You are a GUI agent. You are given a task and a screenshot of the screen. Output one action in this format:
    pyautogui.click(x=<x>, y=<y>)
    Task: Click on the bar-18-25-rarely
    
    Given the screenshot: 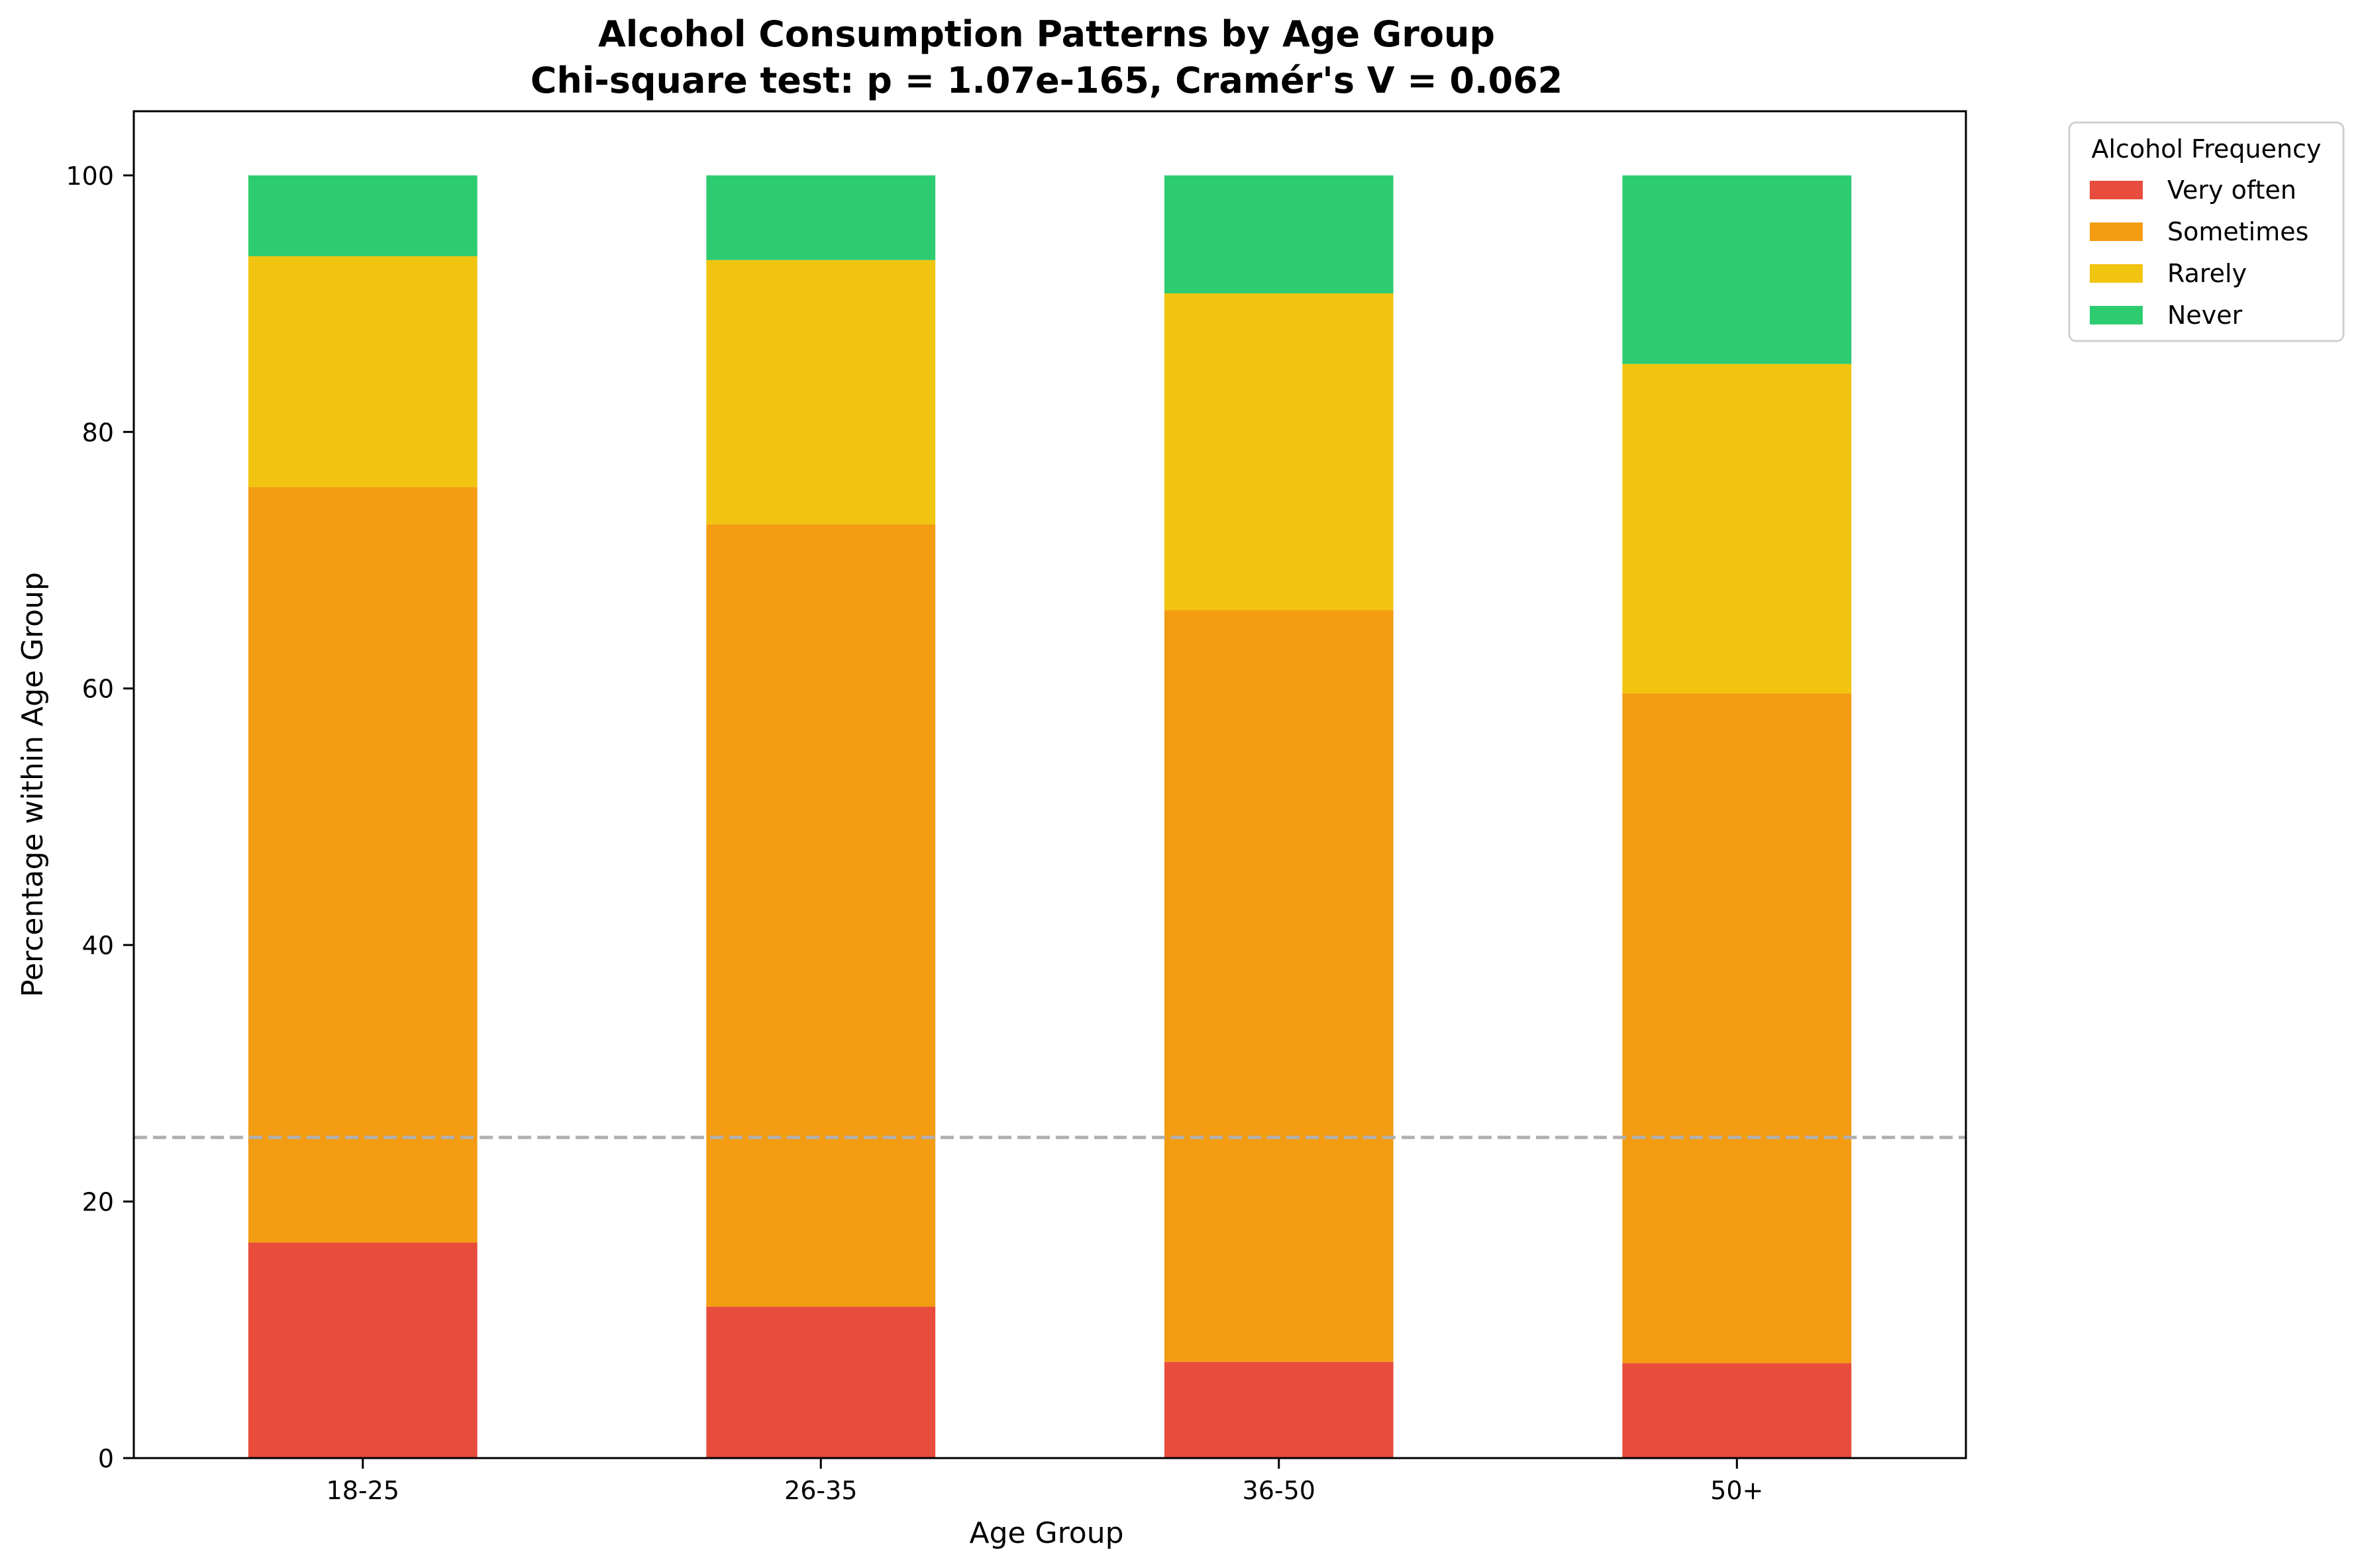 What is the action you would take?
    pyautogui.click(x=363, y=371)
    